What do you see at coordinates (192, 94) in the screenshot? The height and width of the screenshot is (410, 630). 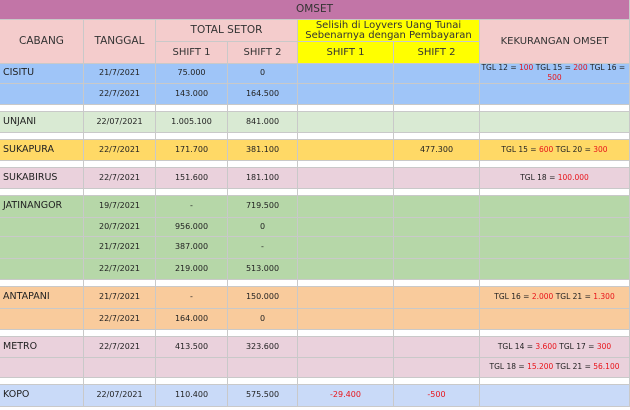 I see `shift1-cell: 143.000` at bounding box center [192, 94].